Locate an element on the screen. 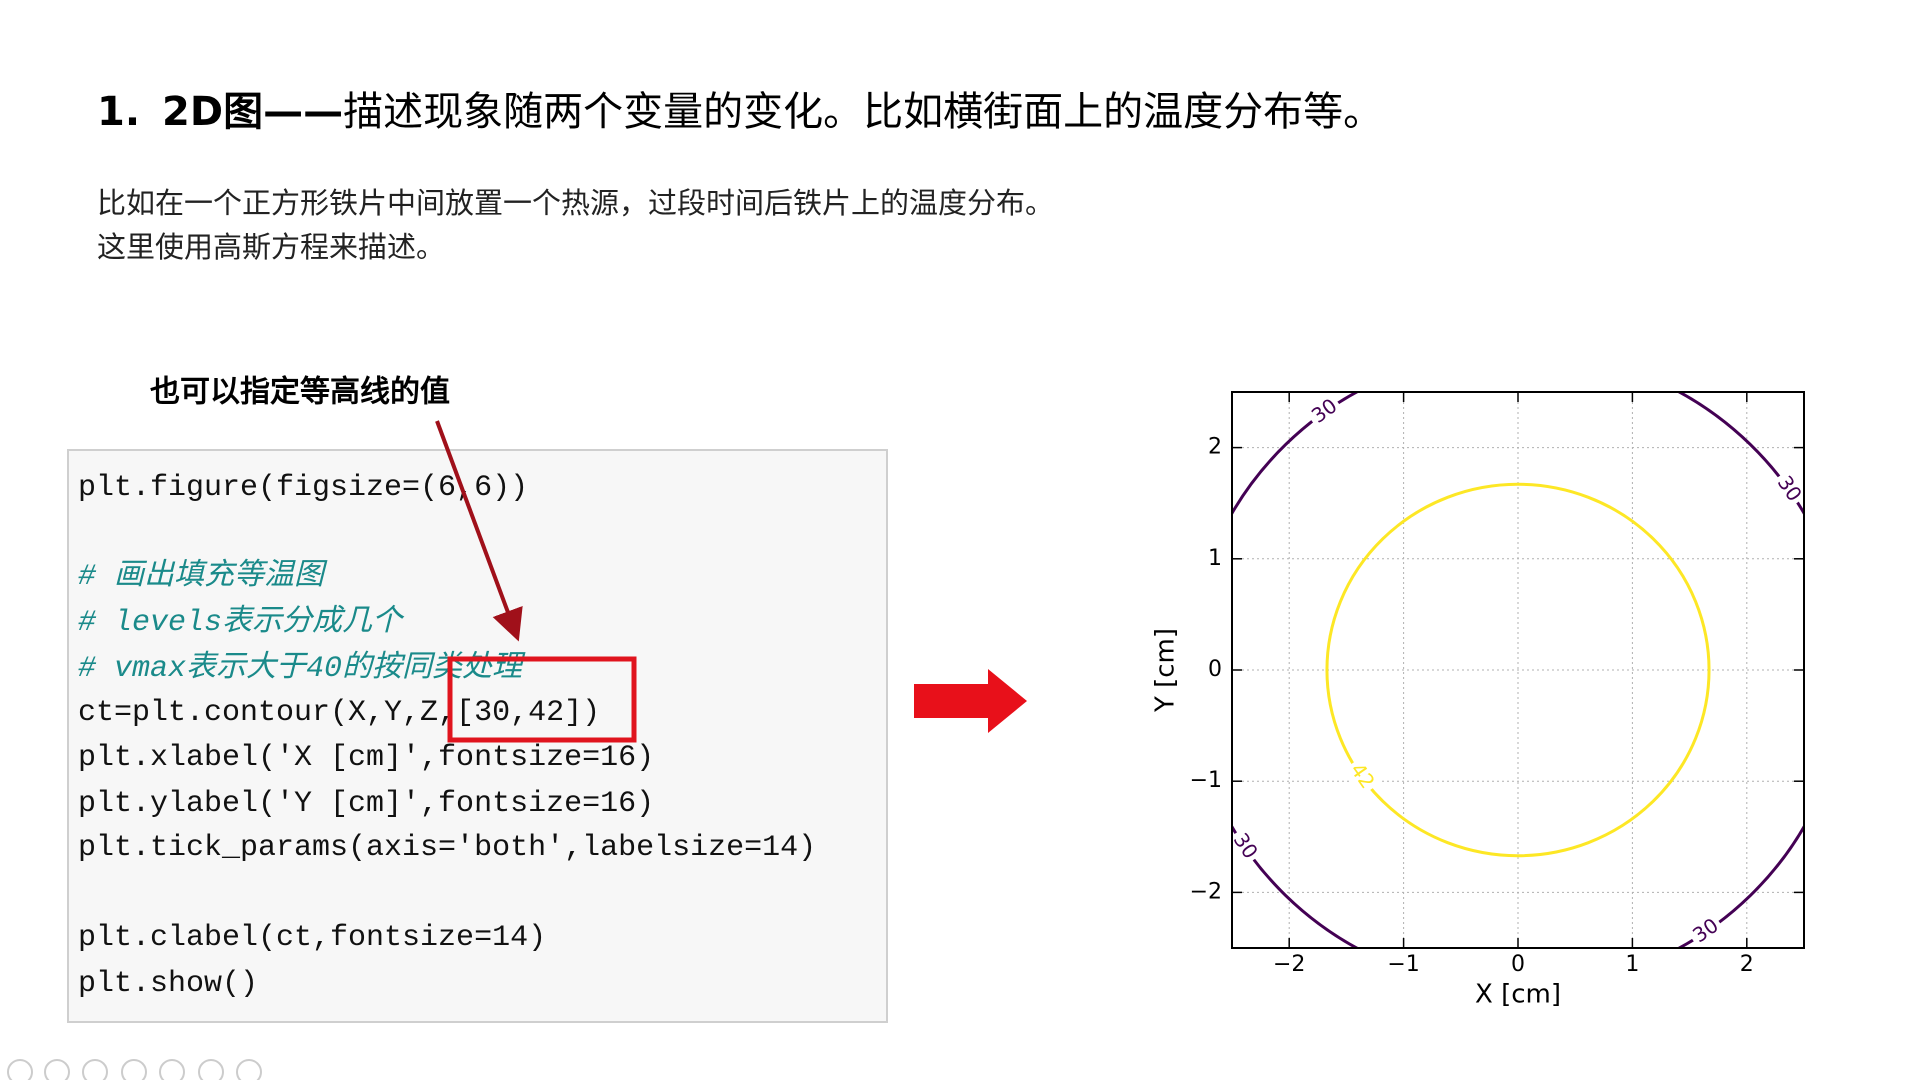 The height and width of the screenshot is (1080, 1920). contour-label: 42 is located at coordinates (1363, 775).